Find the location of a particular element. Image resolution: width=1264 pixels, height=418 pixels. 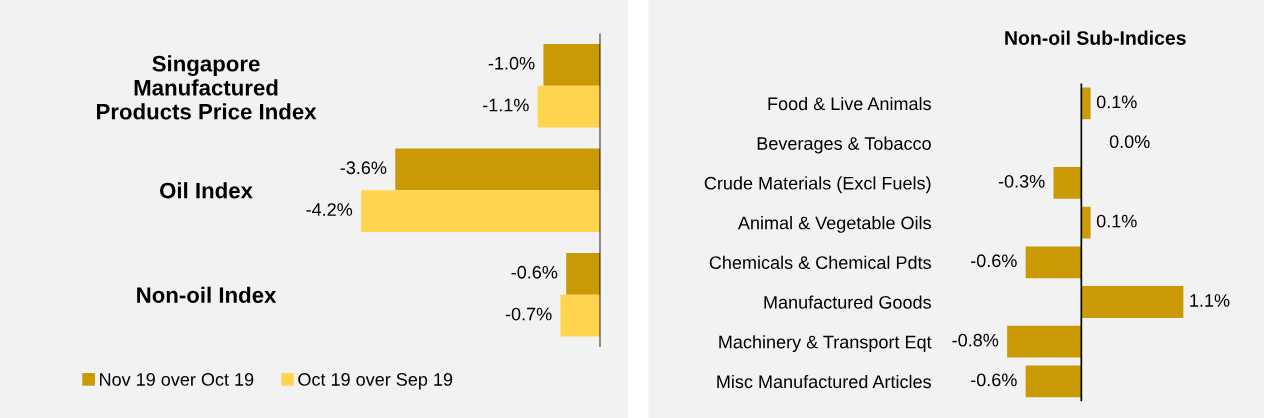

data-label: -1.1% is located at coordinates (506, 105).